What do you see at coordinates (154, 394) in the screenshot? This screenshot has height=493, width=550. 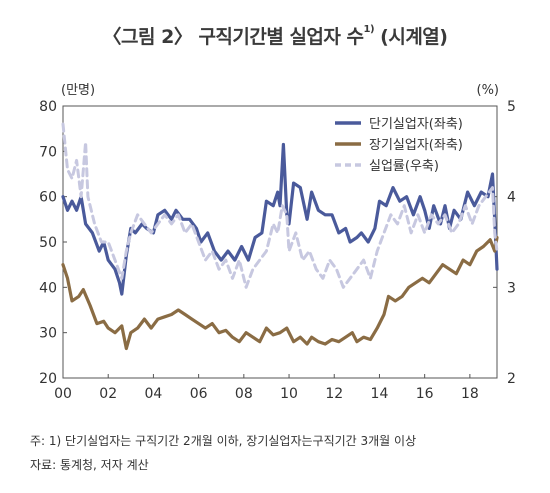 I see `x-axis-tick-label: 04` at bounding box center [154, 394].